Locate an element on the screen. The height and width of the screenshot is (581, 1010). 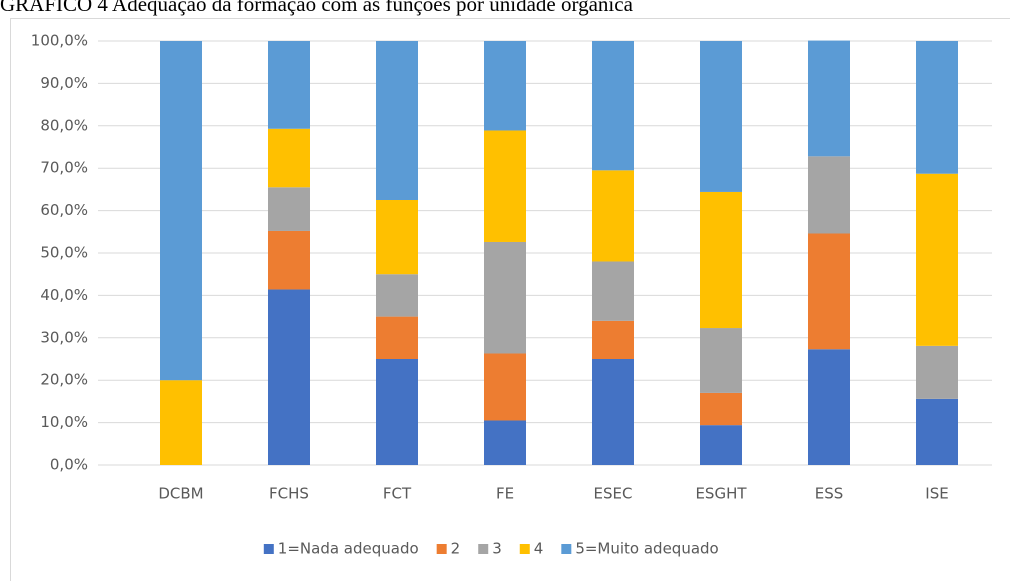
y-tick-label: 50,0% is located at coordinates (64, 253).